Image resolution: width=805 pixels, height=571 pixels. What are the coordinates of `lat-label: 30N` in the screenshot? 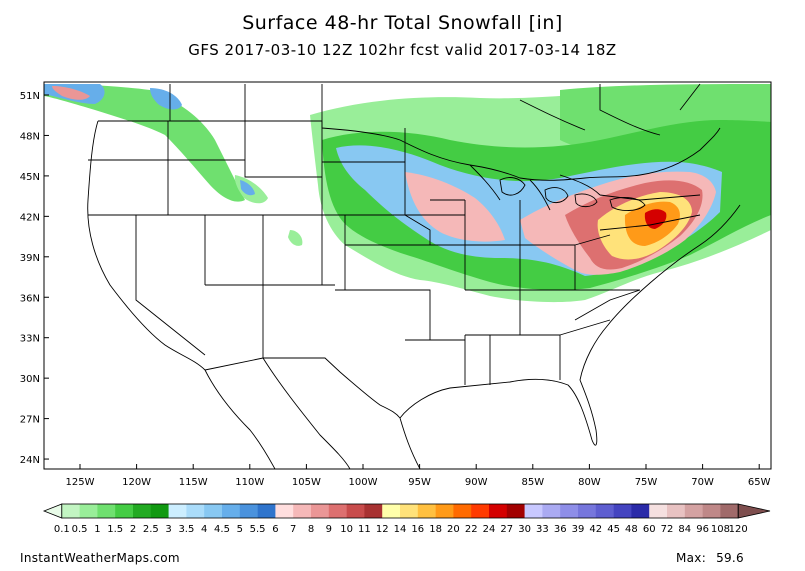 It's located at (30, 379).